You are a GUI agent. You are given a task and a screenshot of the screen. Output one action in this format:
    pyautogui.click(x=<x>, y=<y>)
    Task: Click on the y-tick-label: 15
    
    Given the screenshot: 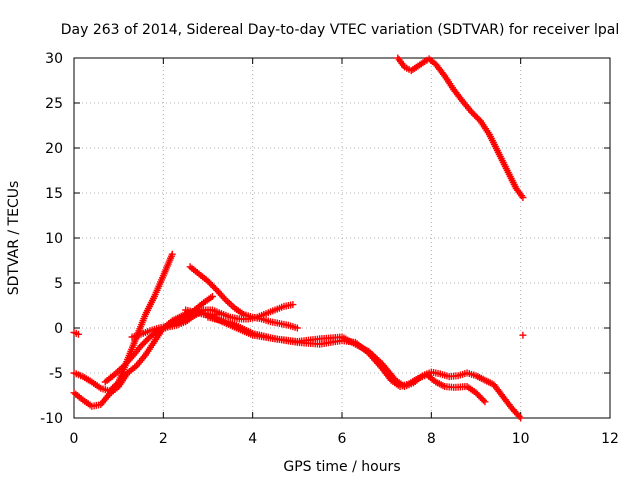 What is the action you would take?
    pyautogui.click(x=54, y=194)
    